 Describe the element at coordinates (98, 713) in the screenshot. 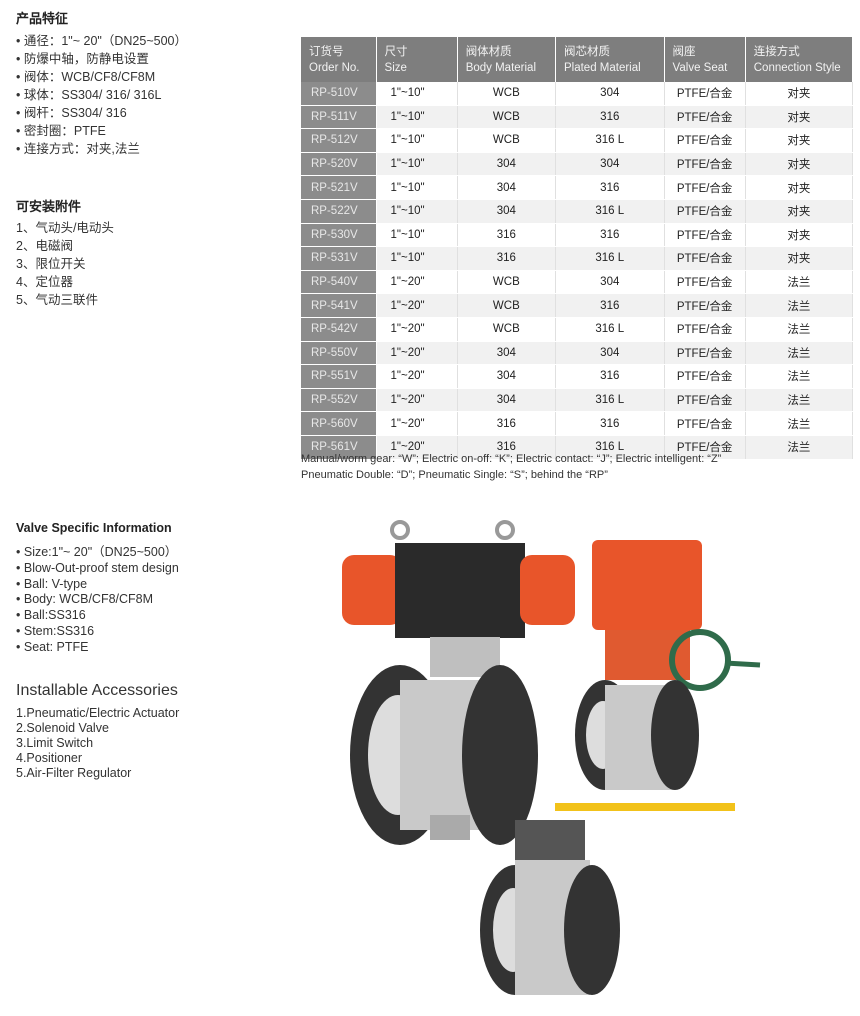

I see `list-item: 1.Pneumatic/Electric Actuator` at that location.